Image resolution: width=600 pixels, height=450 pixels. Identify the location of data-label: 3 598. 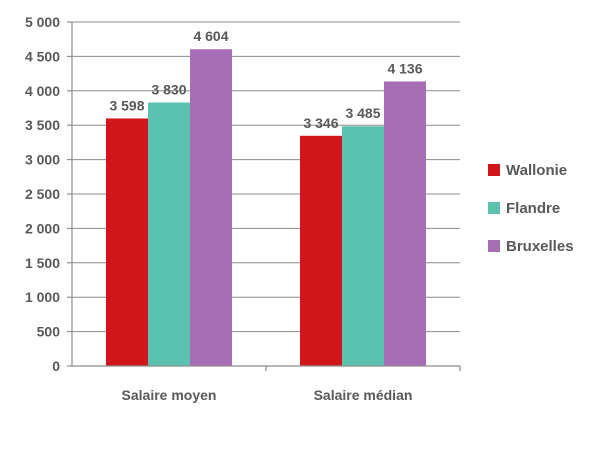
(126, 105).